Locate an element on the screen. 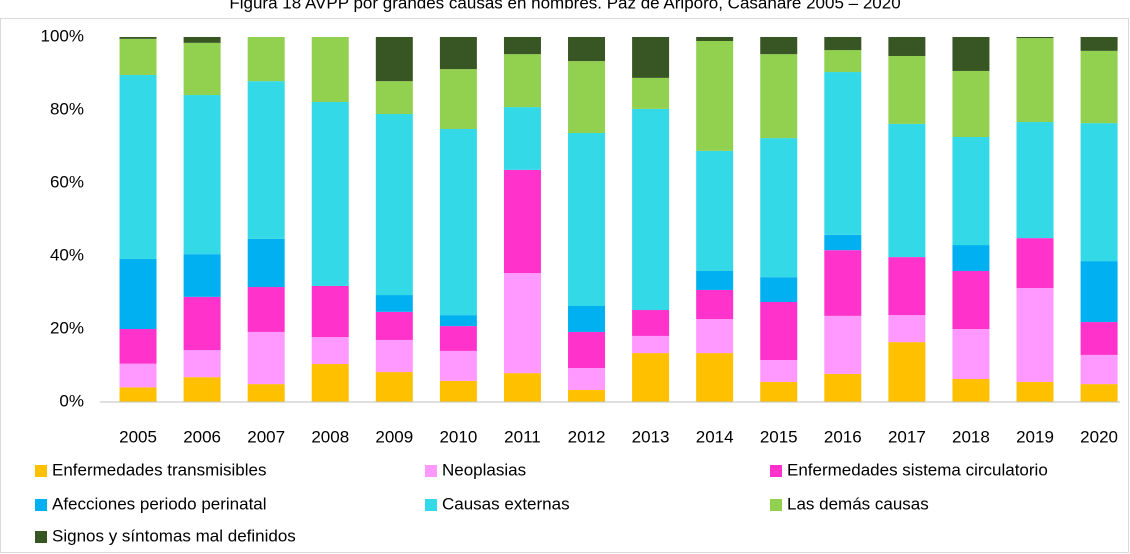 This screenshot has width=1130, height=554. legend-label: Afecciones periodo perinatal is located at coordinates (159, 503).